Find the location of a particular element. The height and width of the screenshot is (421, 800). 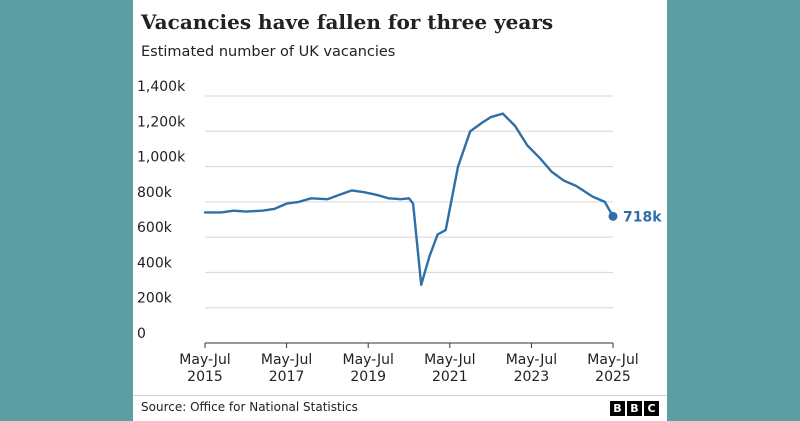

y-tick-label: 400k is located at coordinates (155, 263).